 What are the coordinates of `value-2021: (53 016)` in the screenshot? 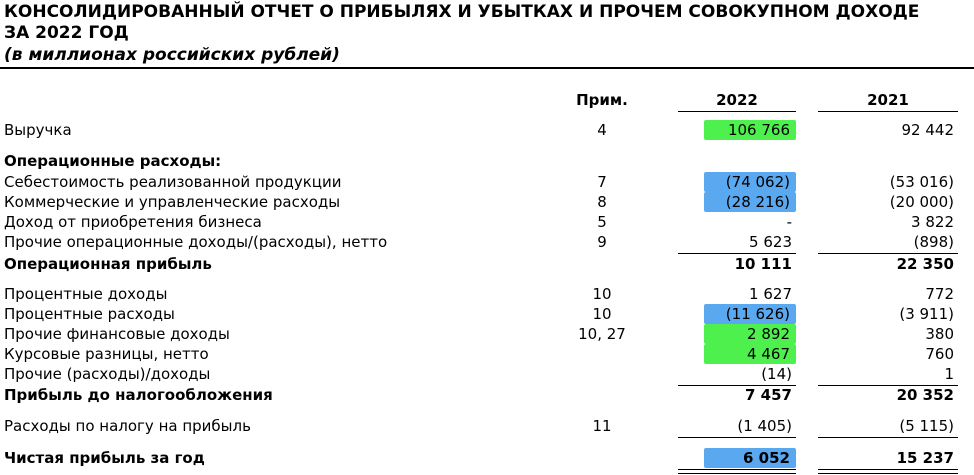 It's located at (889, 182).